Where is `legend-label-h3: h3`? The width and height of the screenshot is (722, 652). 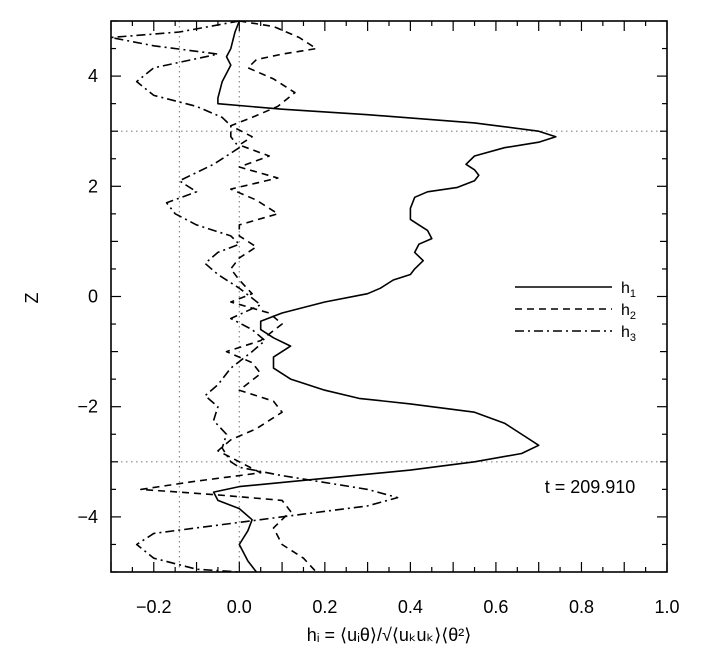
legend-label-h3: h3 is located at coordinates (628, 334).